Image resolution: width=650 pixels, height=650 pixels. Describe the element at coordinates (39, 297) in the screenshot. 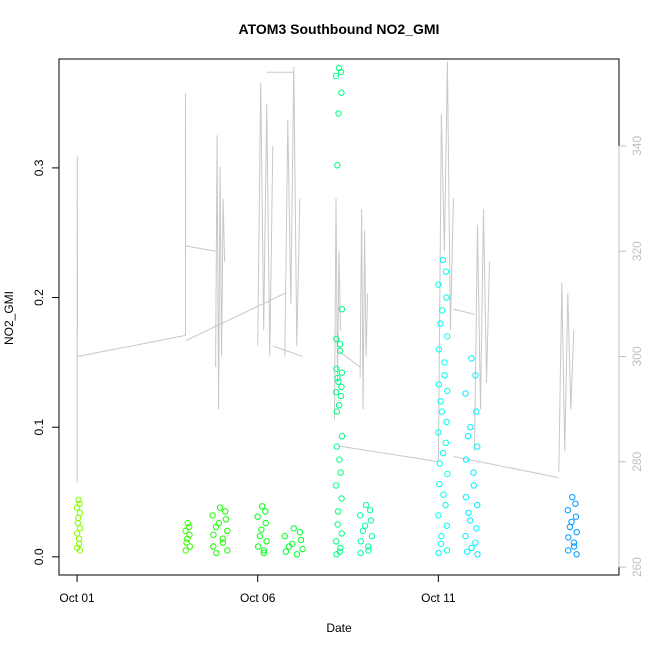

I see `y-tick-label: 0.2` at that location.